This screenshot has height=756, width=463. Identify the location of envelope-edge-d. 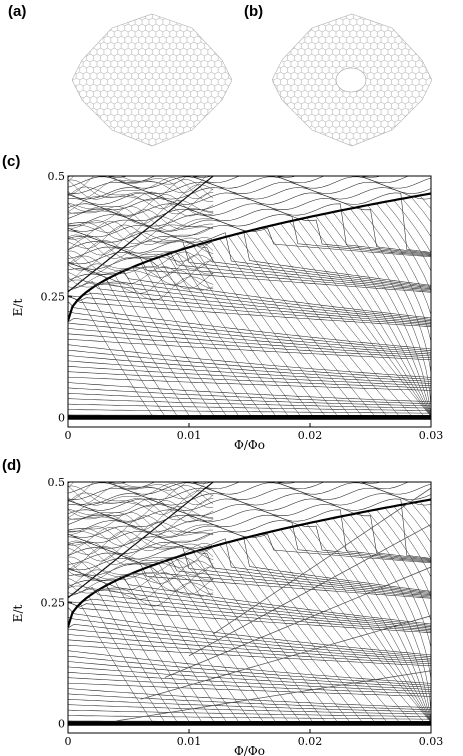
(249, 563).